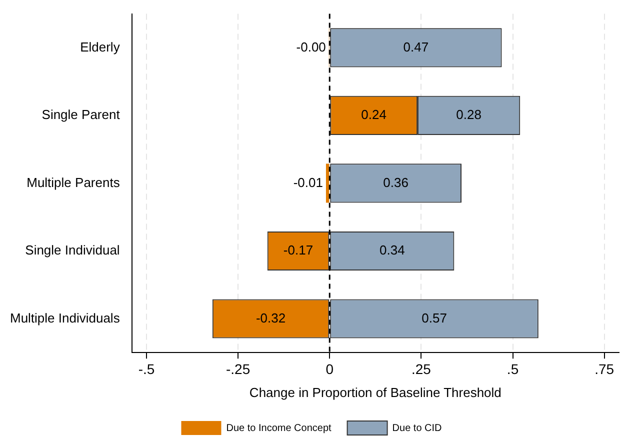 This screenshot has width=631, height=447. Describe the element at coordinates (65, 318) in the screenshot. I see `y-tick-label: Multiple Individuals` at that location.